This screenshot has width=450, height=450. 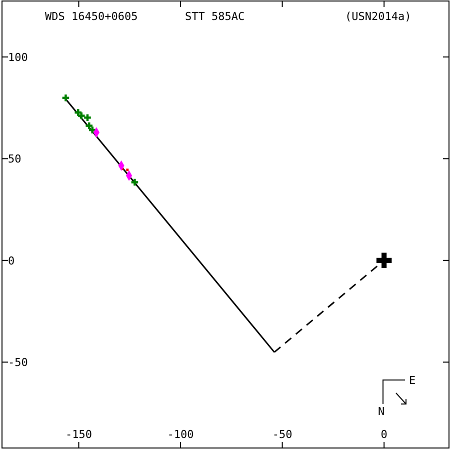 What do you see at coordinates (18, 363) in the screenshot?
I see `y-tick-label: -50` at bounding box center [18, 363].